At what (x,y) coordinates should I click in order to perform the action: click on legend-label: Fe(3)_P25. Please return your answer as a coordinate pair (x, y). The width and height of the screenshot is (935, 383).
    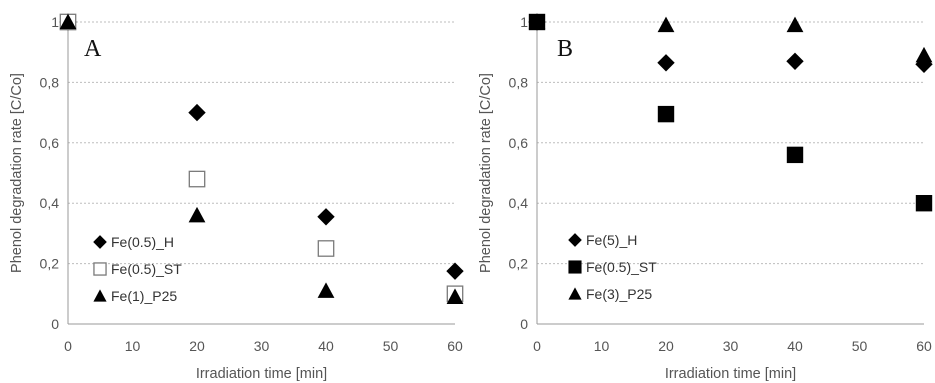
    Looking at the image, I should click on (619, 294).